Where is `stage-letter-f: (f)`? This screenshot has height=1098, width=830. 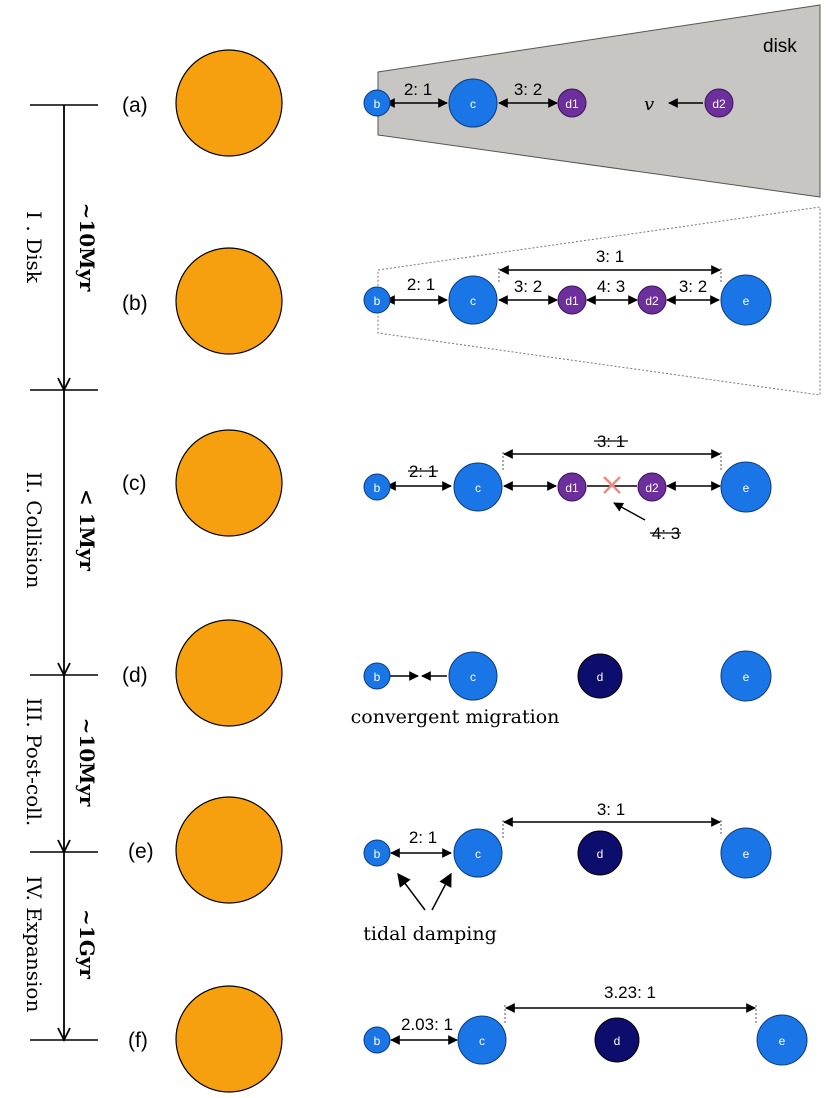
stage-letter-f: (f) is located at coordinates (138, 1040).